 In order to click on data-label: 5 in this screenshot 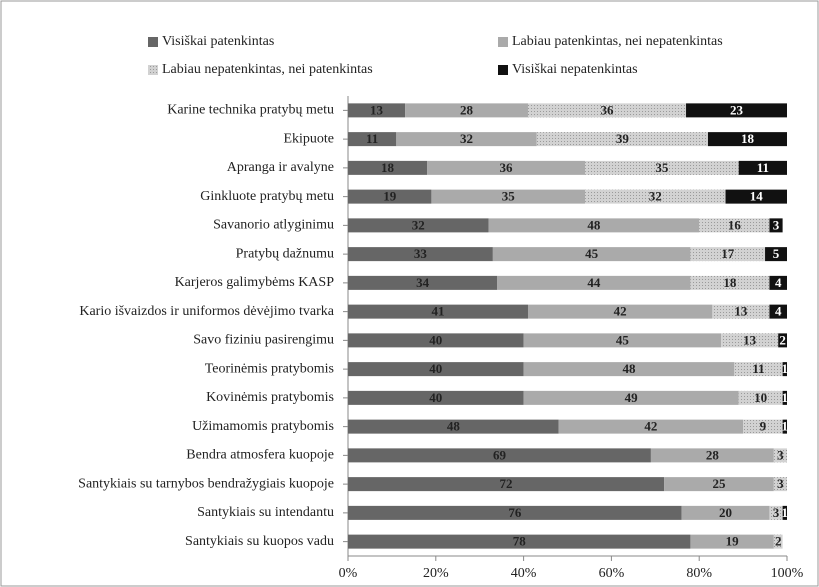, I will do `click(776, 253)`.